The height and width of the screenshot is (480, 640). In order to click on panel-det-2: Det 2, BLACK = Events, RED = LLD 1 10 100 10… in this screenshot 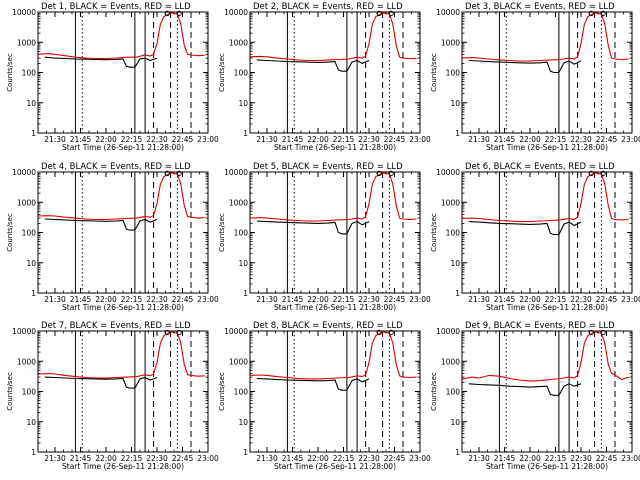, I will do `click(324, 77)`.